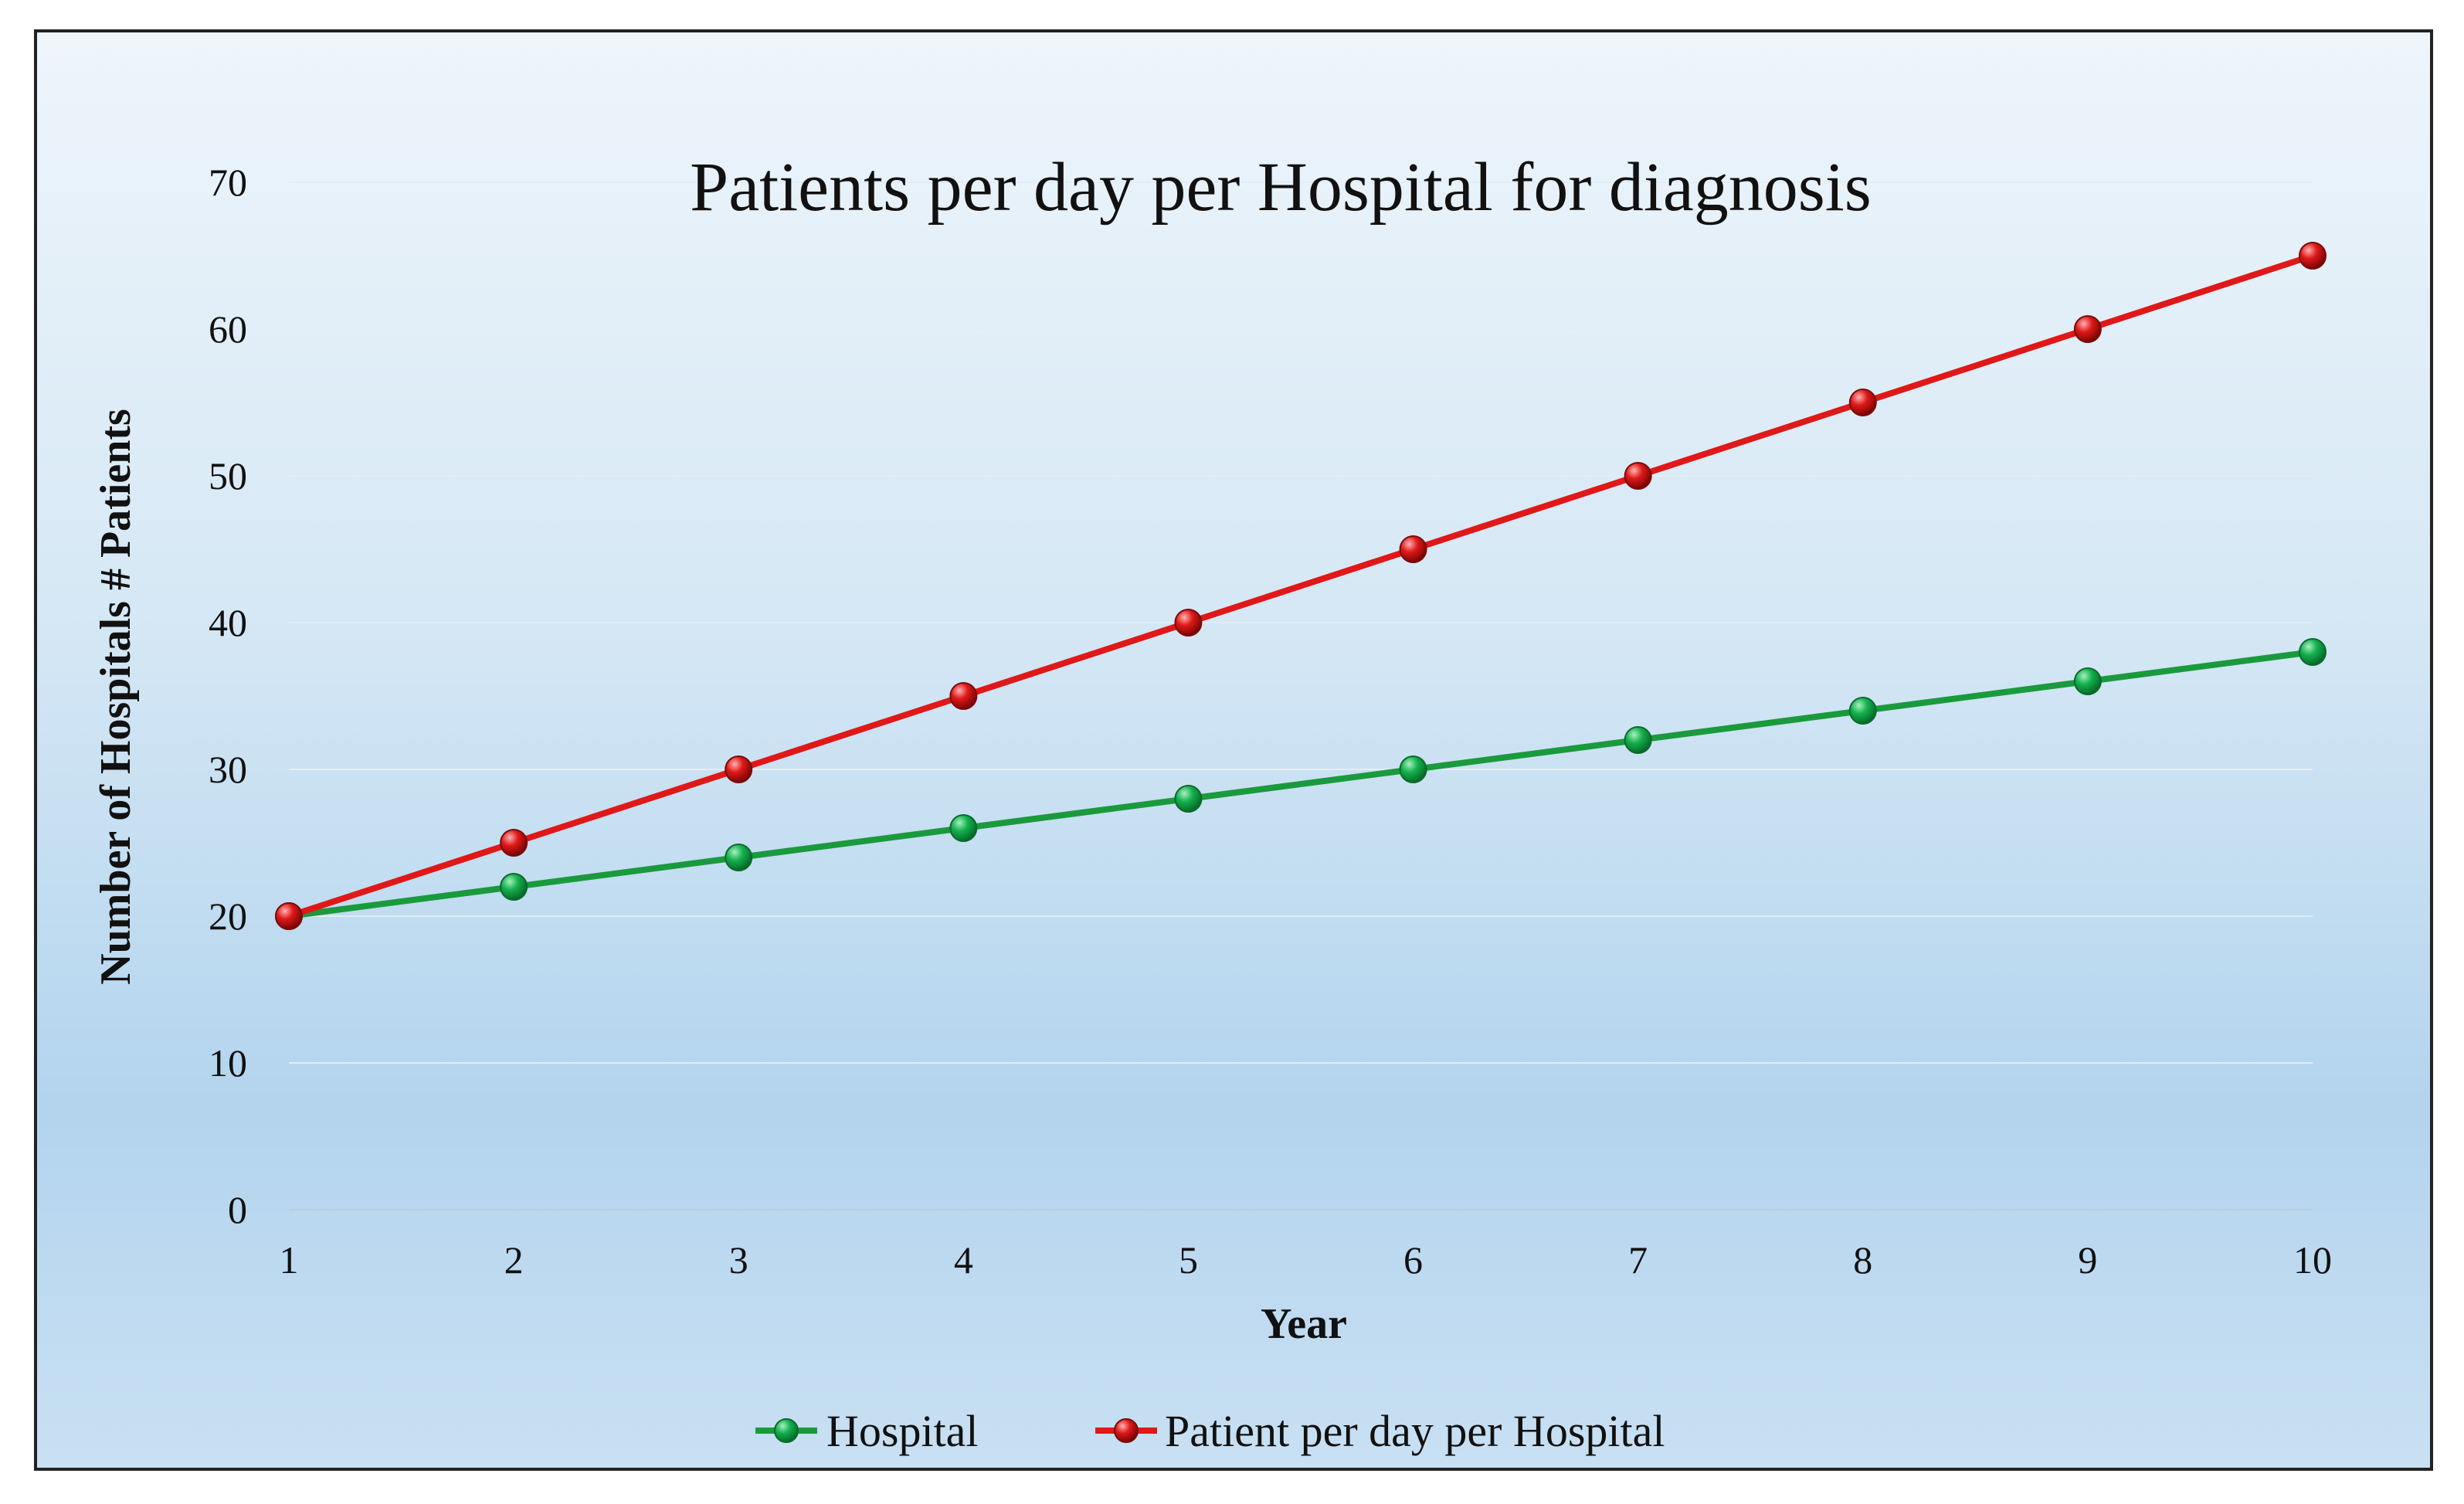  I want to click on x-tick-label: 2, so click(514, 1260).